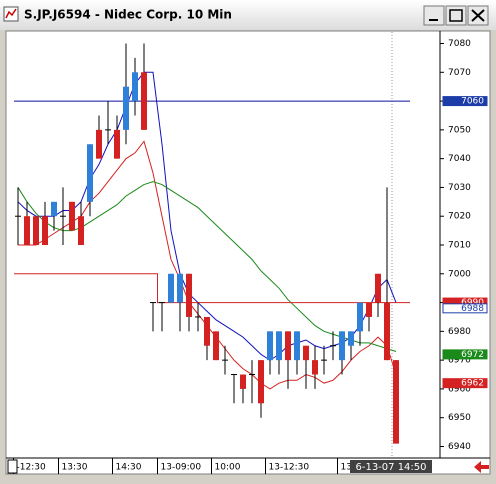  What do you see at coordinates (289, 468) in the screenshot?
I see `x-tick-label: 13-12:30` at bounding box center [289, 468].